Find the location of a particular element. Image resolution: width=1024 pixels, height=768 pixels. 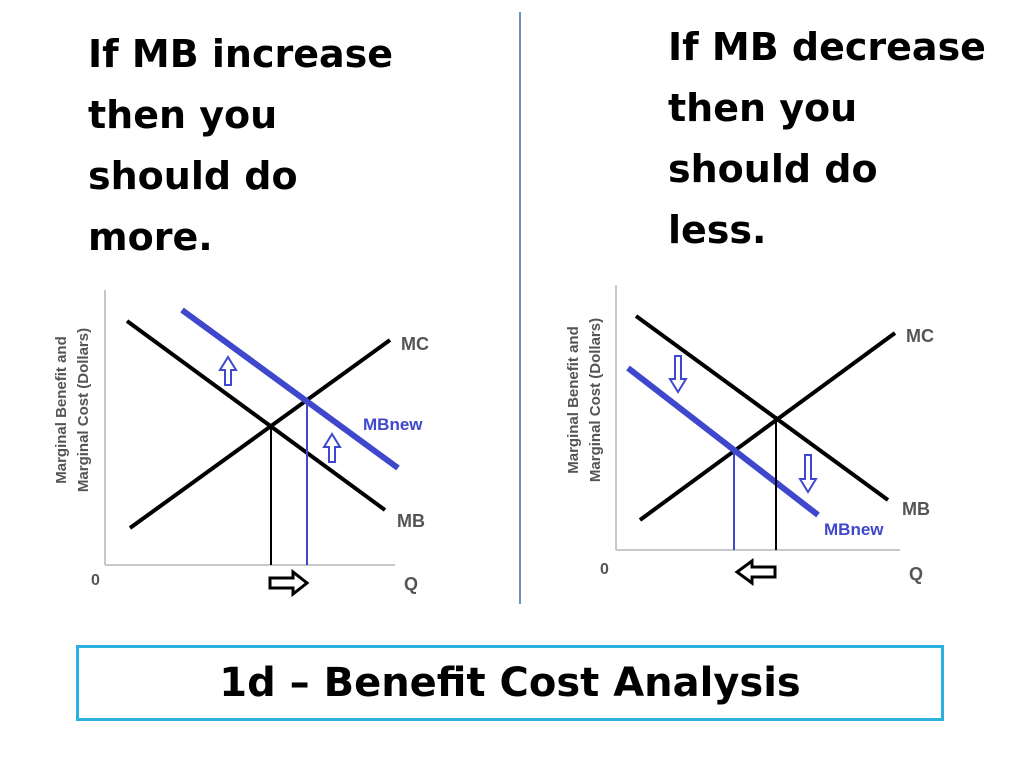

left-x-axis-label: Q is located at coordinates (411, 584).